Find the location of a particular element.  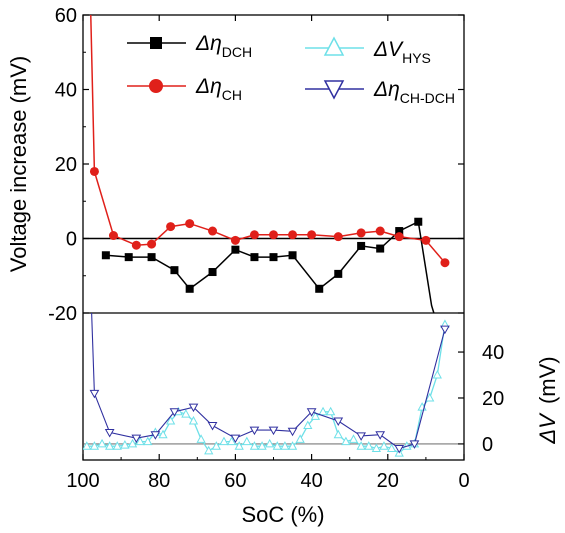

legend-label-hys: ΔV is located at coordinates (388, 49).